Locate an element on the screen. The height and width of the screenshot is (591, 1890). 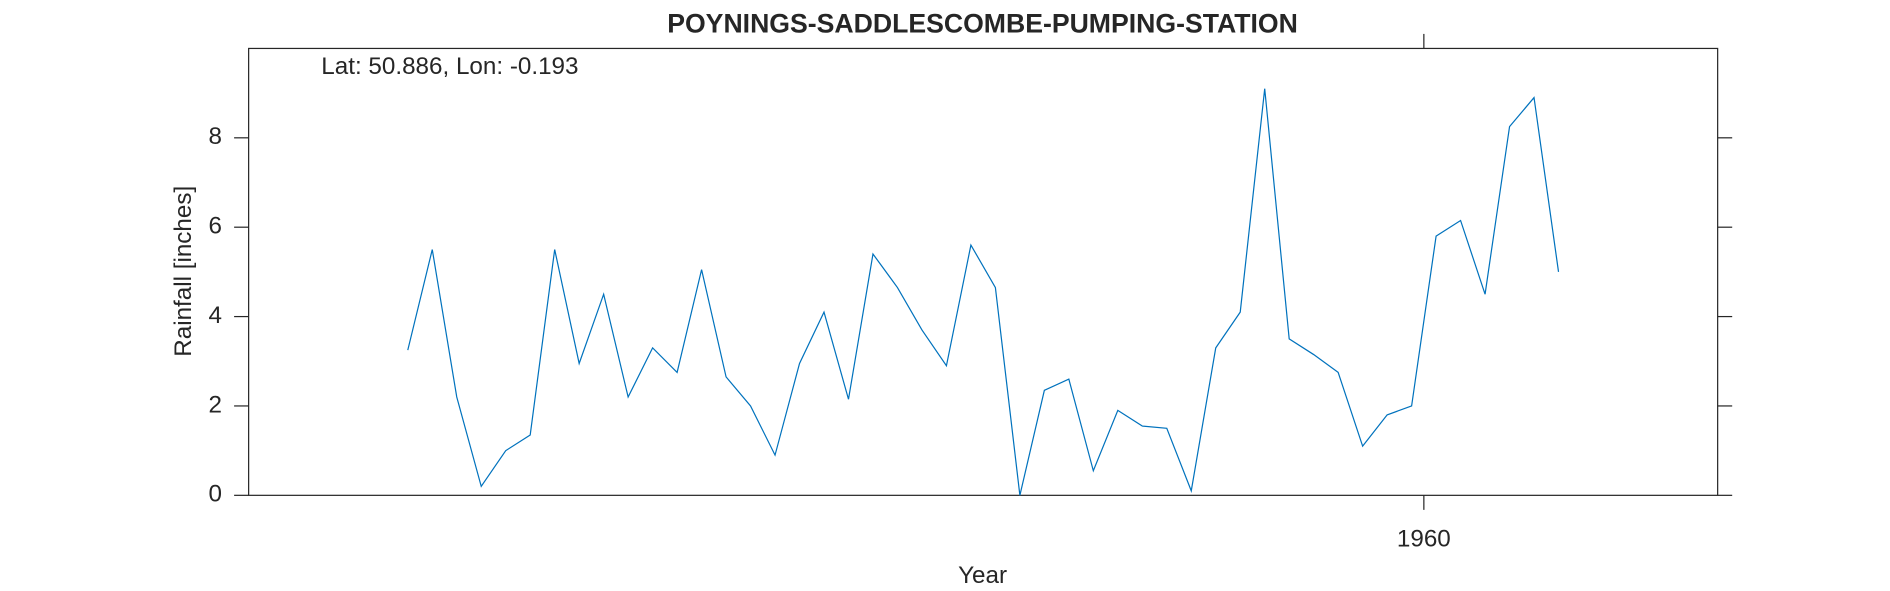
x-tick-label: 1960 is located at coordinates (1424, 539).